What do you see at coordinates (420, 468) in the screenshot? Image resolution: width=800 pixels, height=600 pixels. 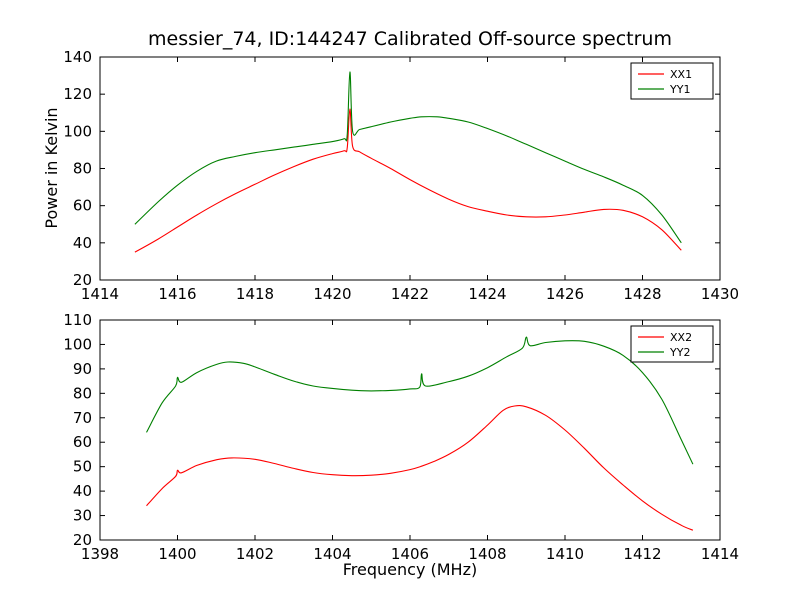 I see `series-line-XX2` at bounding box center [420, 468].